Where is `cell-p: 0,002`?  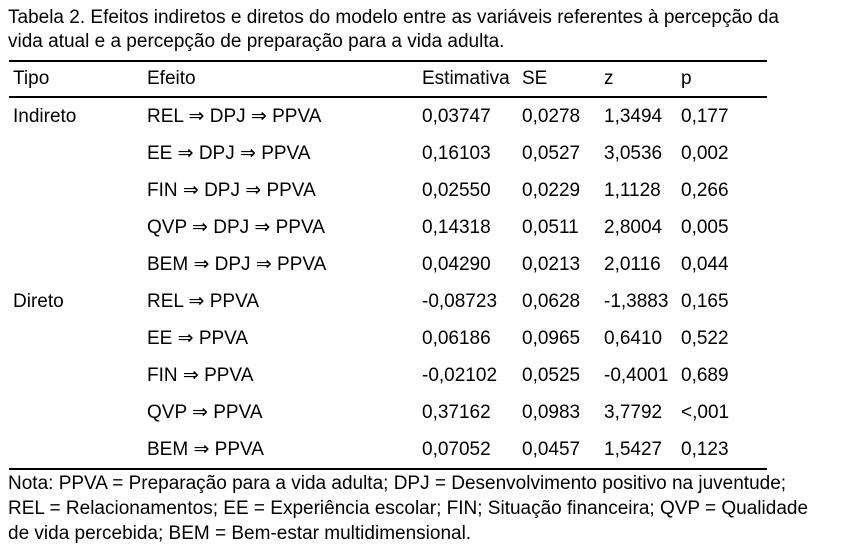 cell-p: 0,002 is located at coordinates (705, 153).